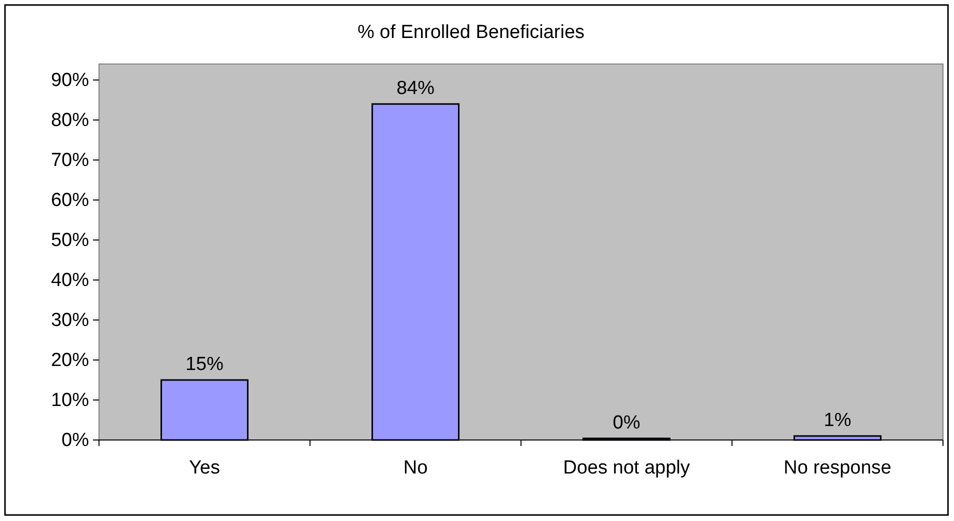 This screenshot has height=521, width=954. What do you see at coordinates (70, 401) in the screenshot?
I see `y-tick-label: 10%` at bounding box center [70, 401].